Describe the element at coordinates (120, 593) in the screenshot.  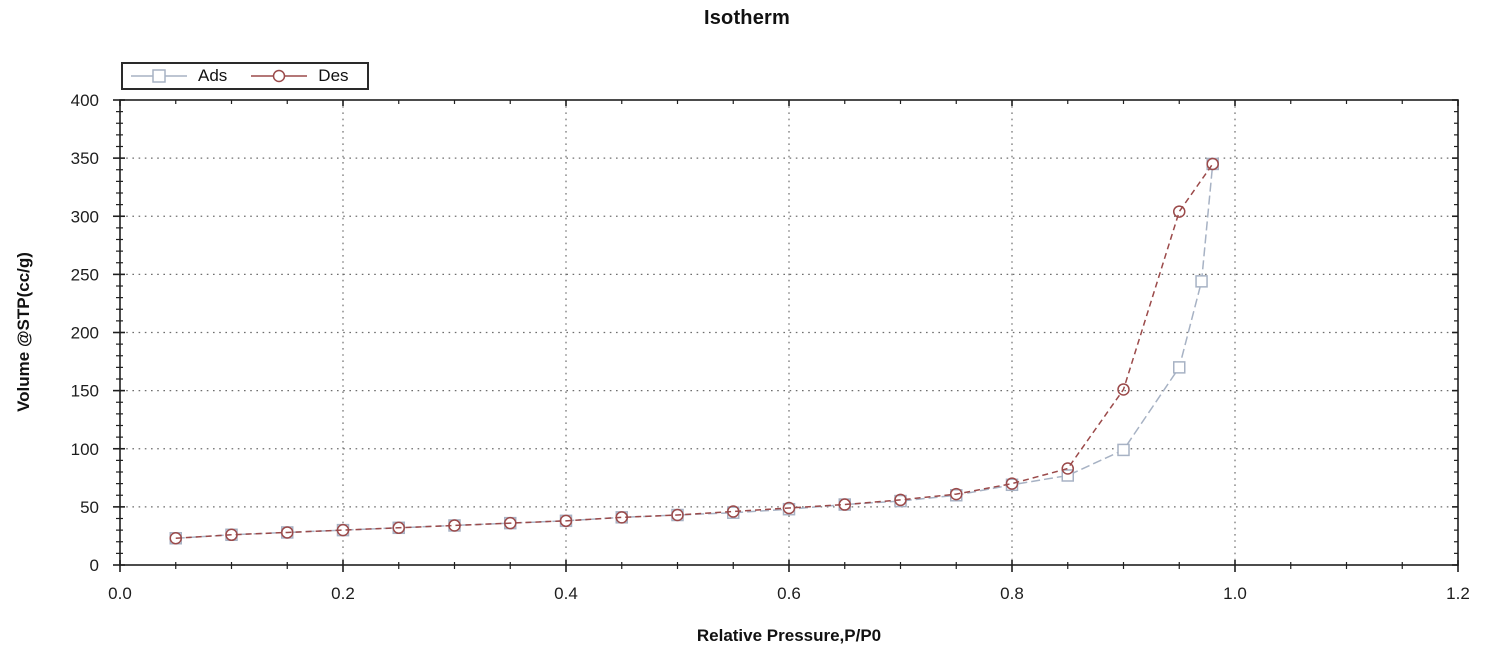
I see `x-tick-label: 0.0` at that location.